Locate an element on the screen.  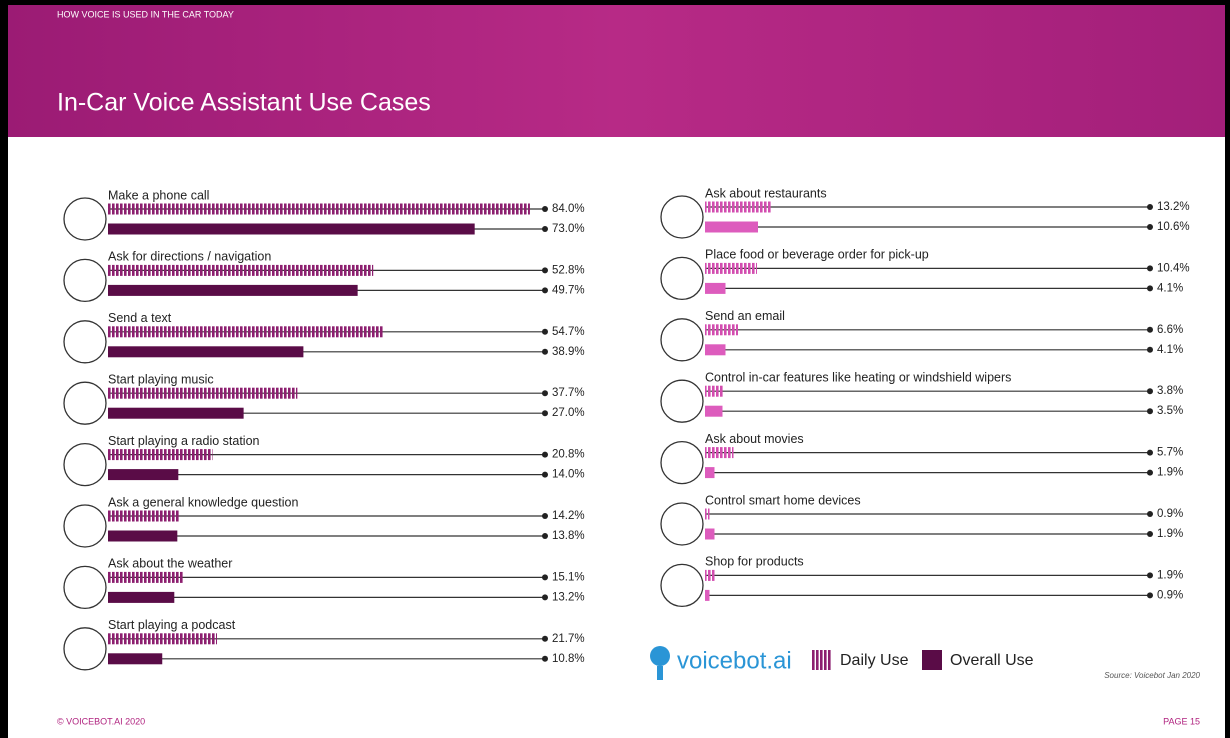
category-label: Ask about movies is located at coordinates (754, 439).